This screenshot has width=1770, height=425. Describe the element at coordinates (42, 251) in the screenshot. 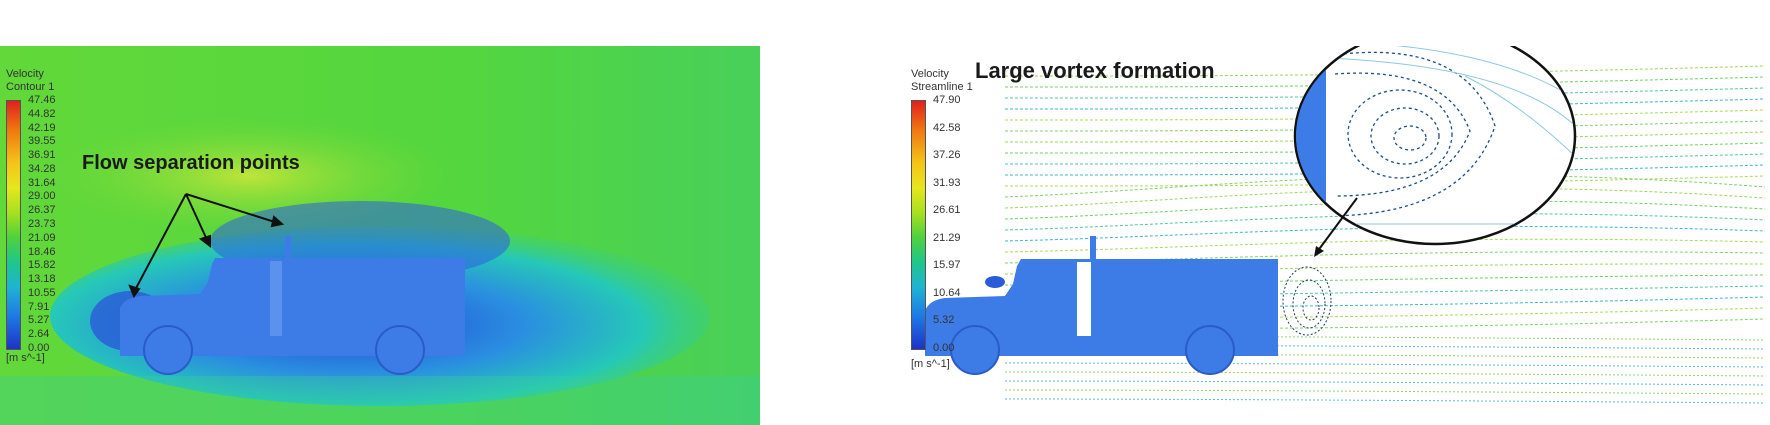

I see `legend-tick-label: 18.46` at that location.